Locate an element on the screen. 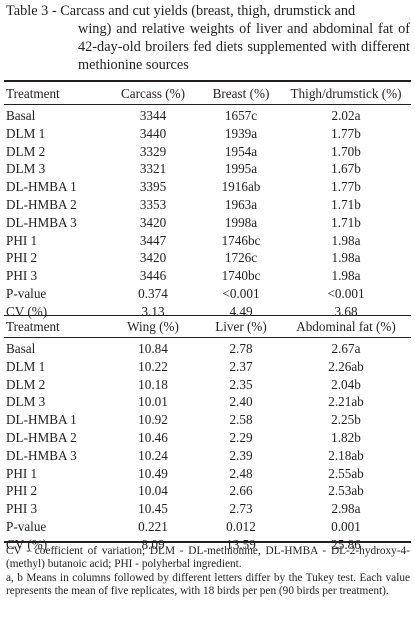 This screenshot has width=415, height=618. table-row: DLM 3 3321 1995a 1.67b is located at coordinates (207, 168).